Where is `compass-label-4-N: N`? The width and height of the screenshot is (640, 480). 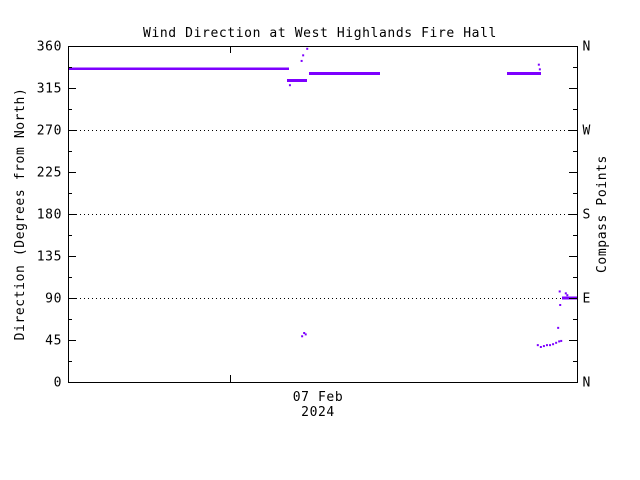
compass-label-4-N: N is located at coordinates (587, 383).